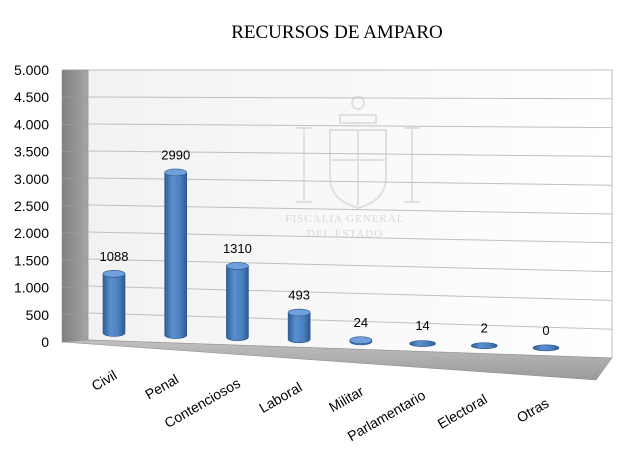  Describe the element at coordinates (299, 295) in the screenshot. I see `data-label: 493` at that location.